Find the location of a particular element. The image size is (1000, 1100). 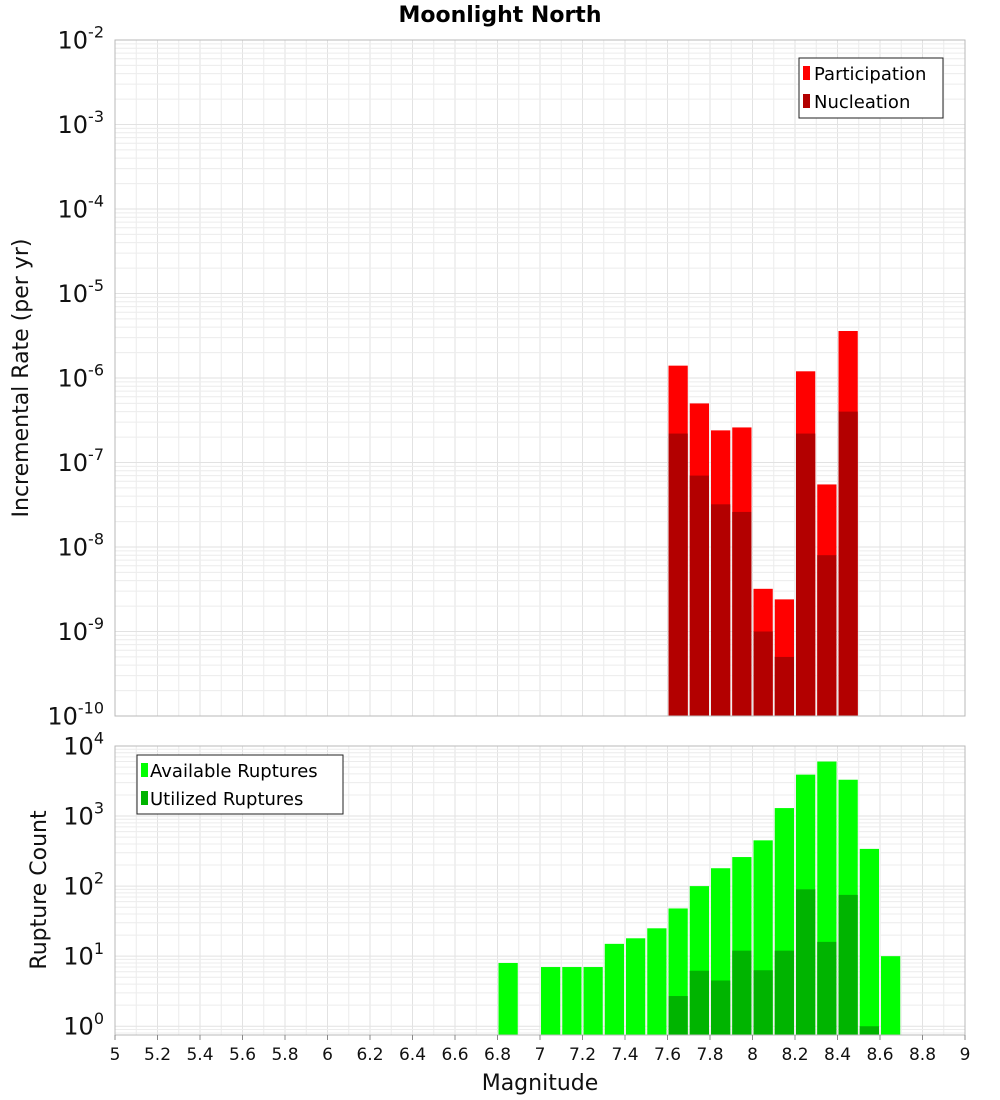

x-tick-label: 5.4 is located at coordinates (199, 1055).